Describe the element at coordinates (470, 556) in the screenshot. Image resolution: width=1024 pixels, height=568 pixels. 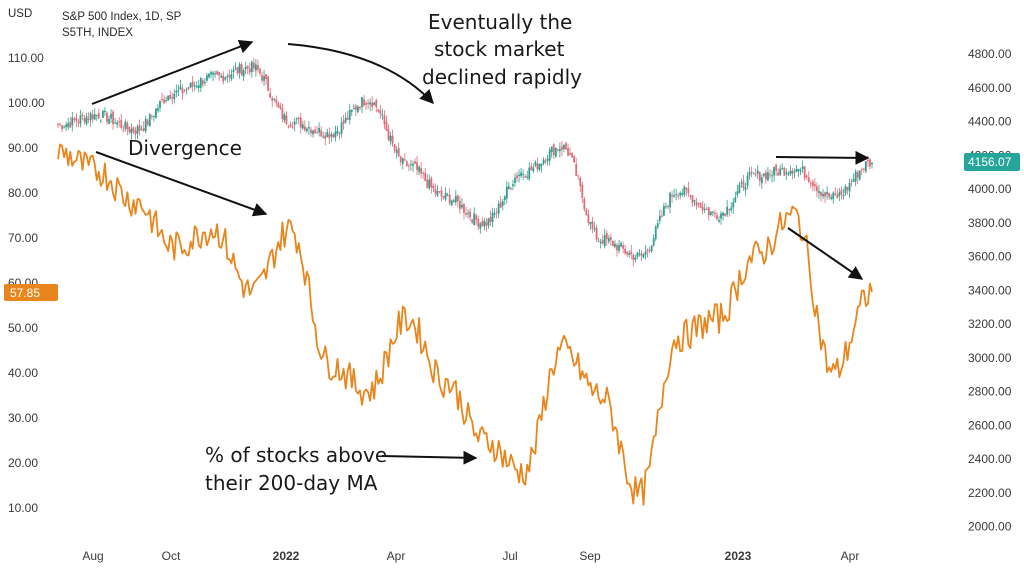
I see `x-axis: Aug Oct 2022 Apr Jul Sep 2023 Apr` at that location.